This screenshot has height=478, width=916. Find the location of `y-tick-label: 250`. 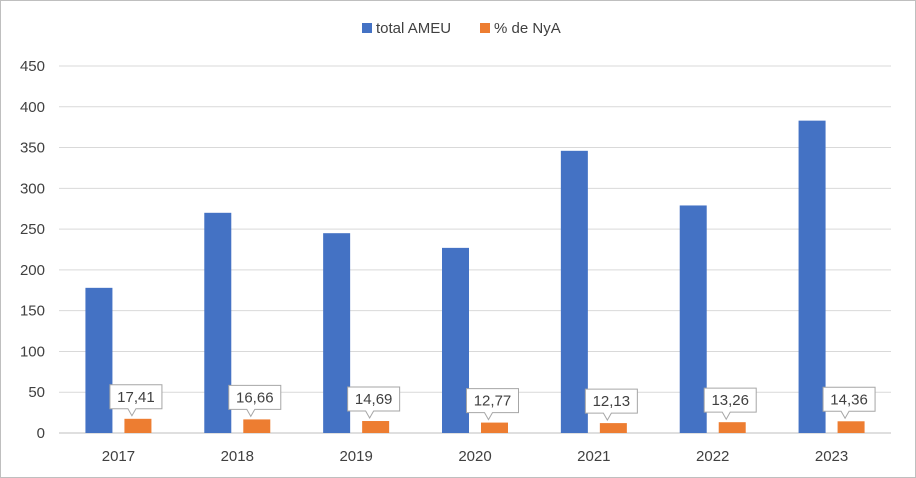

y-tick-label: 250 is located at coordinates (32, 229).